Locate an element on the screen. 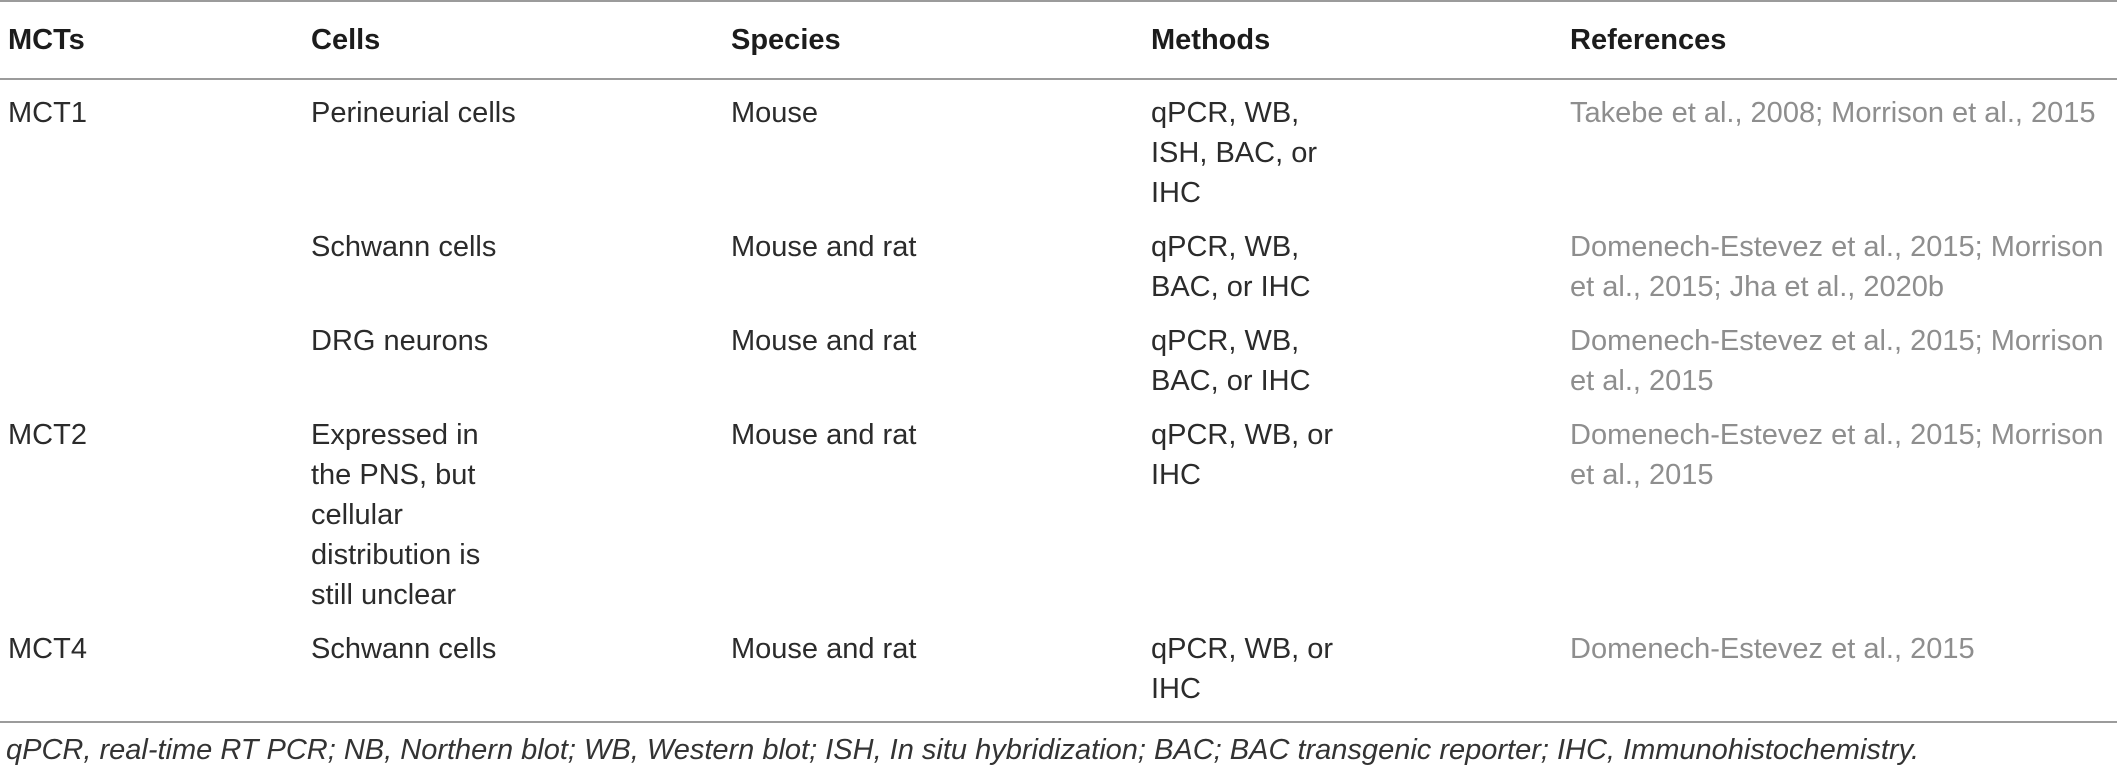  cell-mct: MCT1 is located at coordinates (47, 113).